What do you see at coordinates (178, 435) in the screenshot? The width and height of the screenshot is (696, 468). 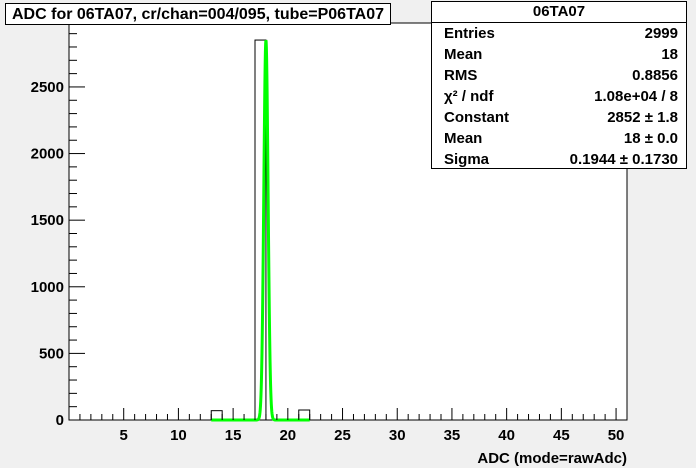 I see `x-tick-label: 10` at bounding box center [178, 435].